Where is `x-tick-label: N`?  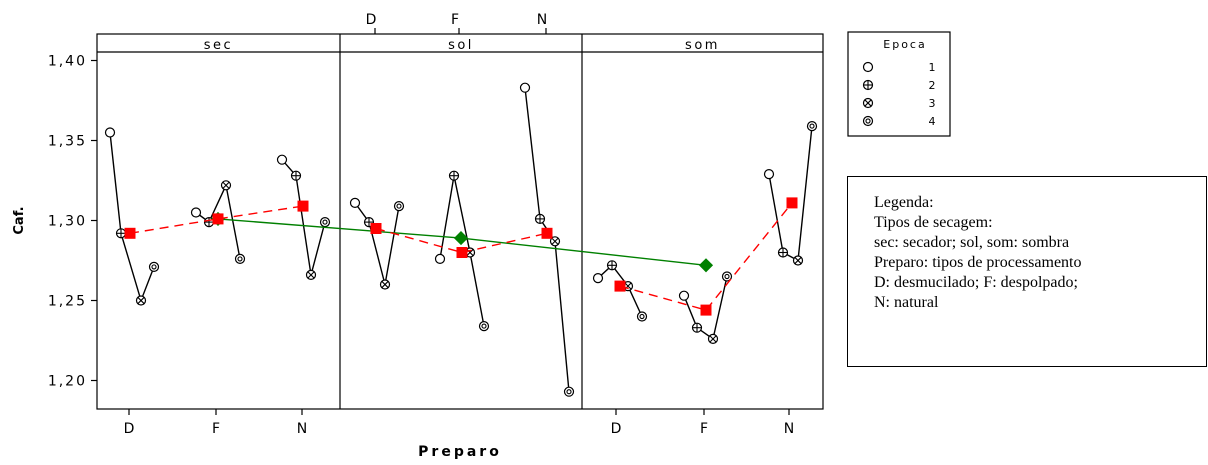 x-tick-label: N is located at coordinates (302, 429).